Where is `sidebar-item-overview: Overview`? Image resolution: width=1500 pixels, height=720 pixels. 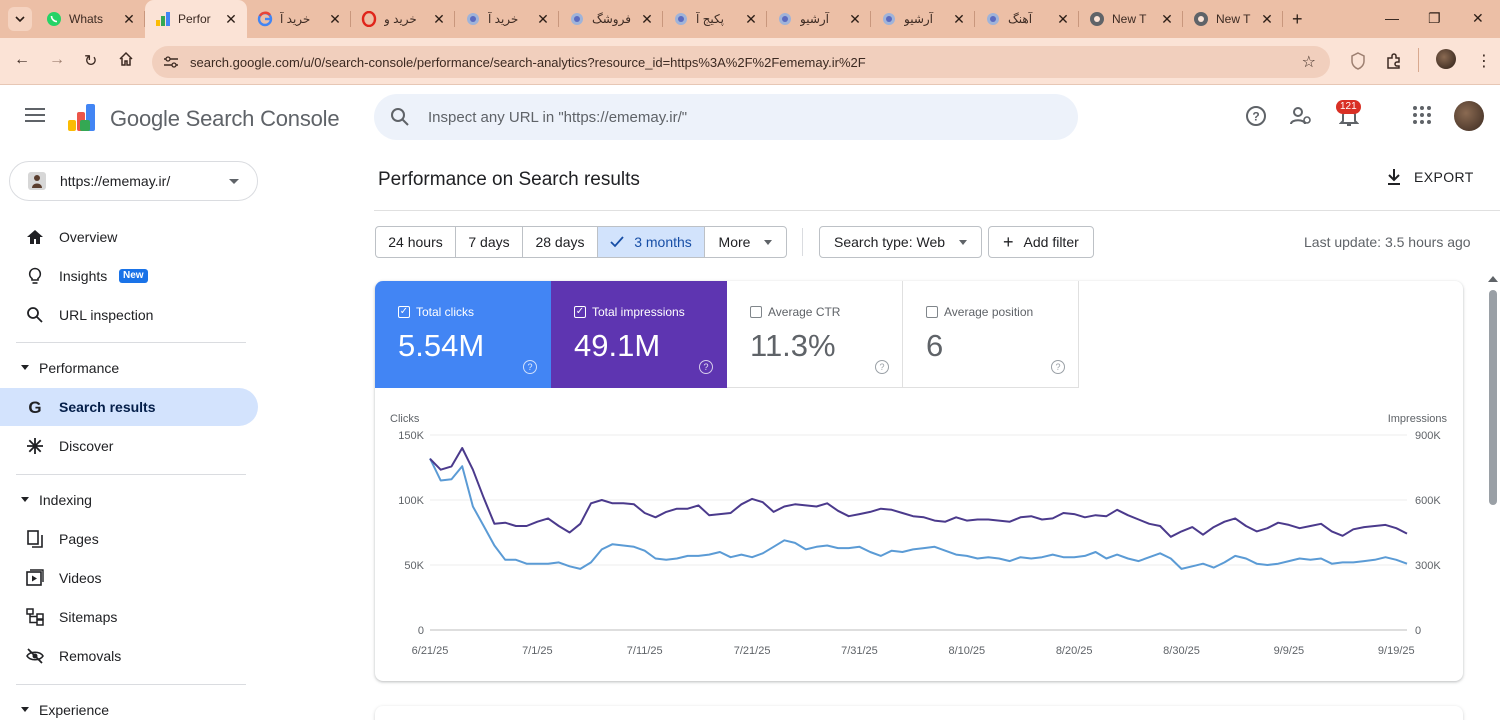 sidebar-item-overview: Overview is located at coordinates (129, 237).